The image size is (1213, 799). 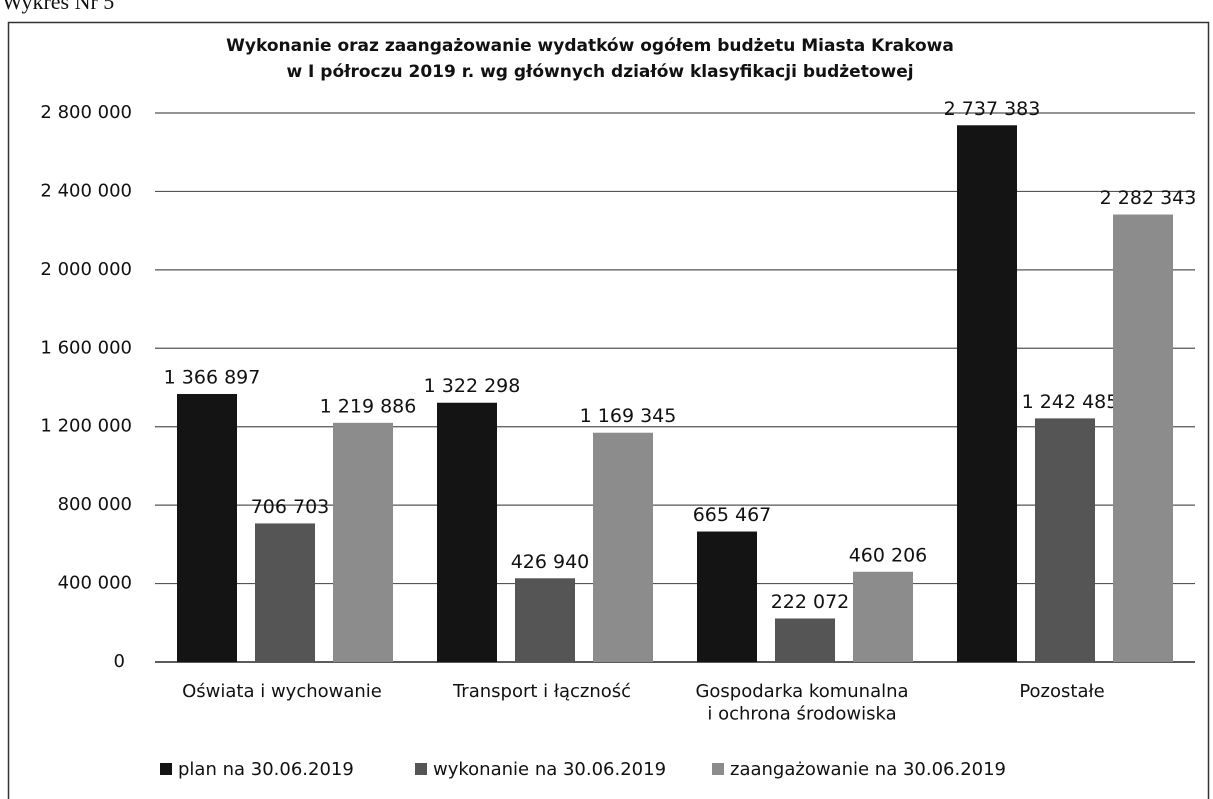 What do you see at coordinates (282, 691) in the screenshot?
I see `x-tick-label: Oświata i wychowanie` at bounding box center [282, 691].